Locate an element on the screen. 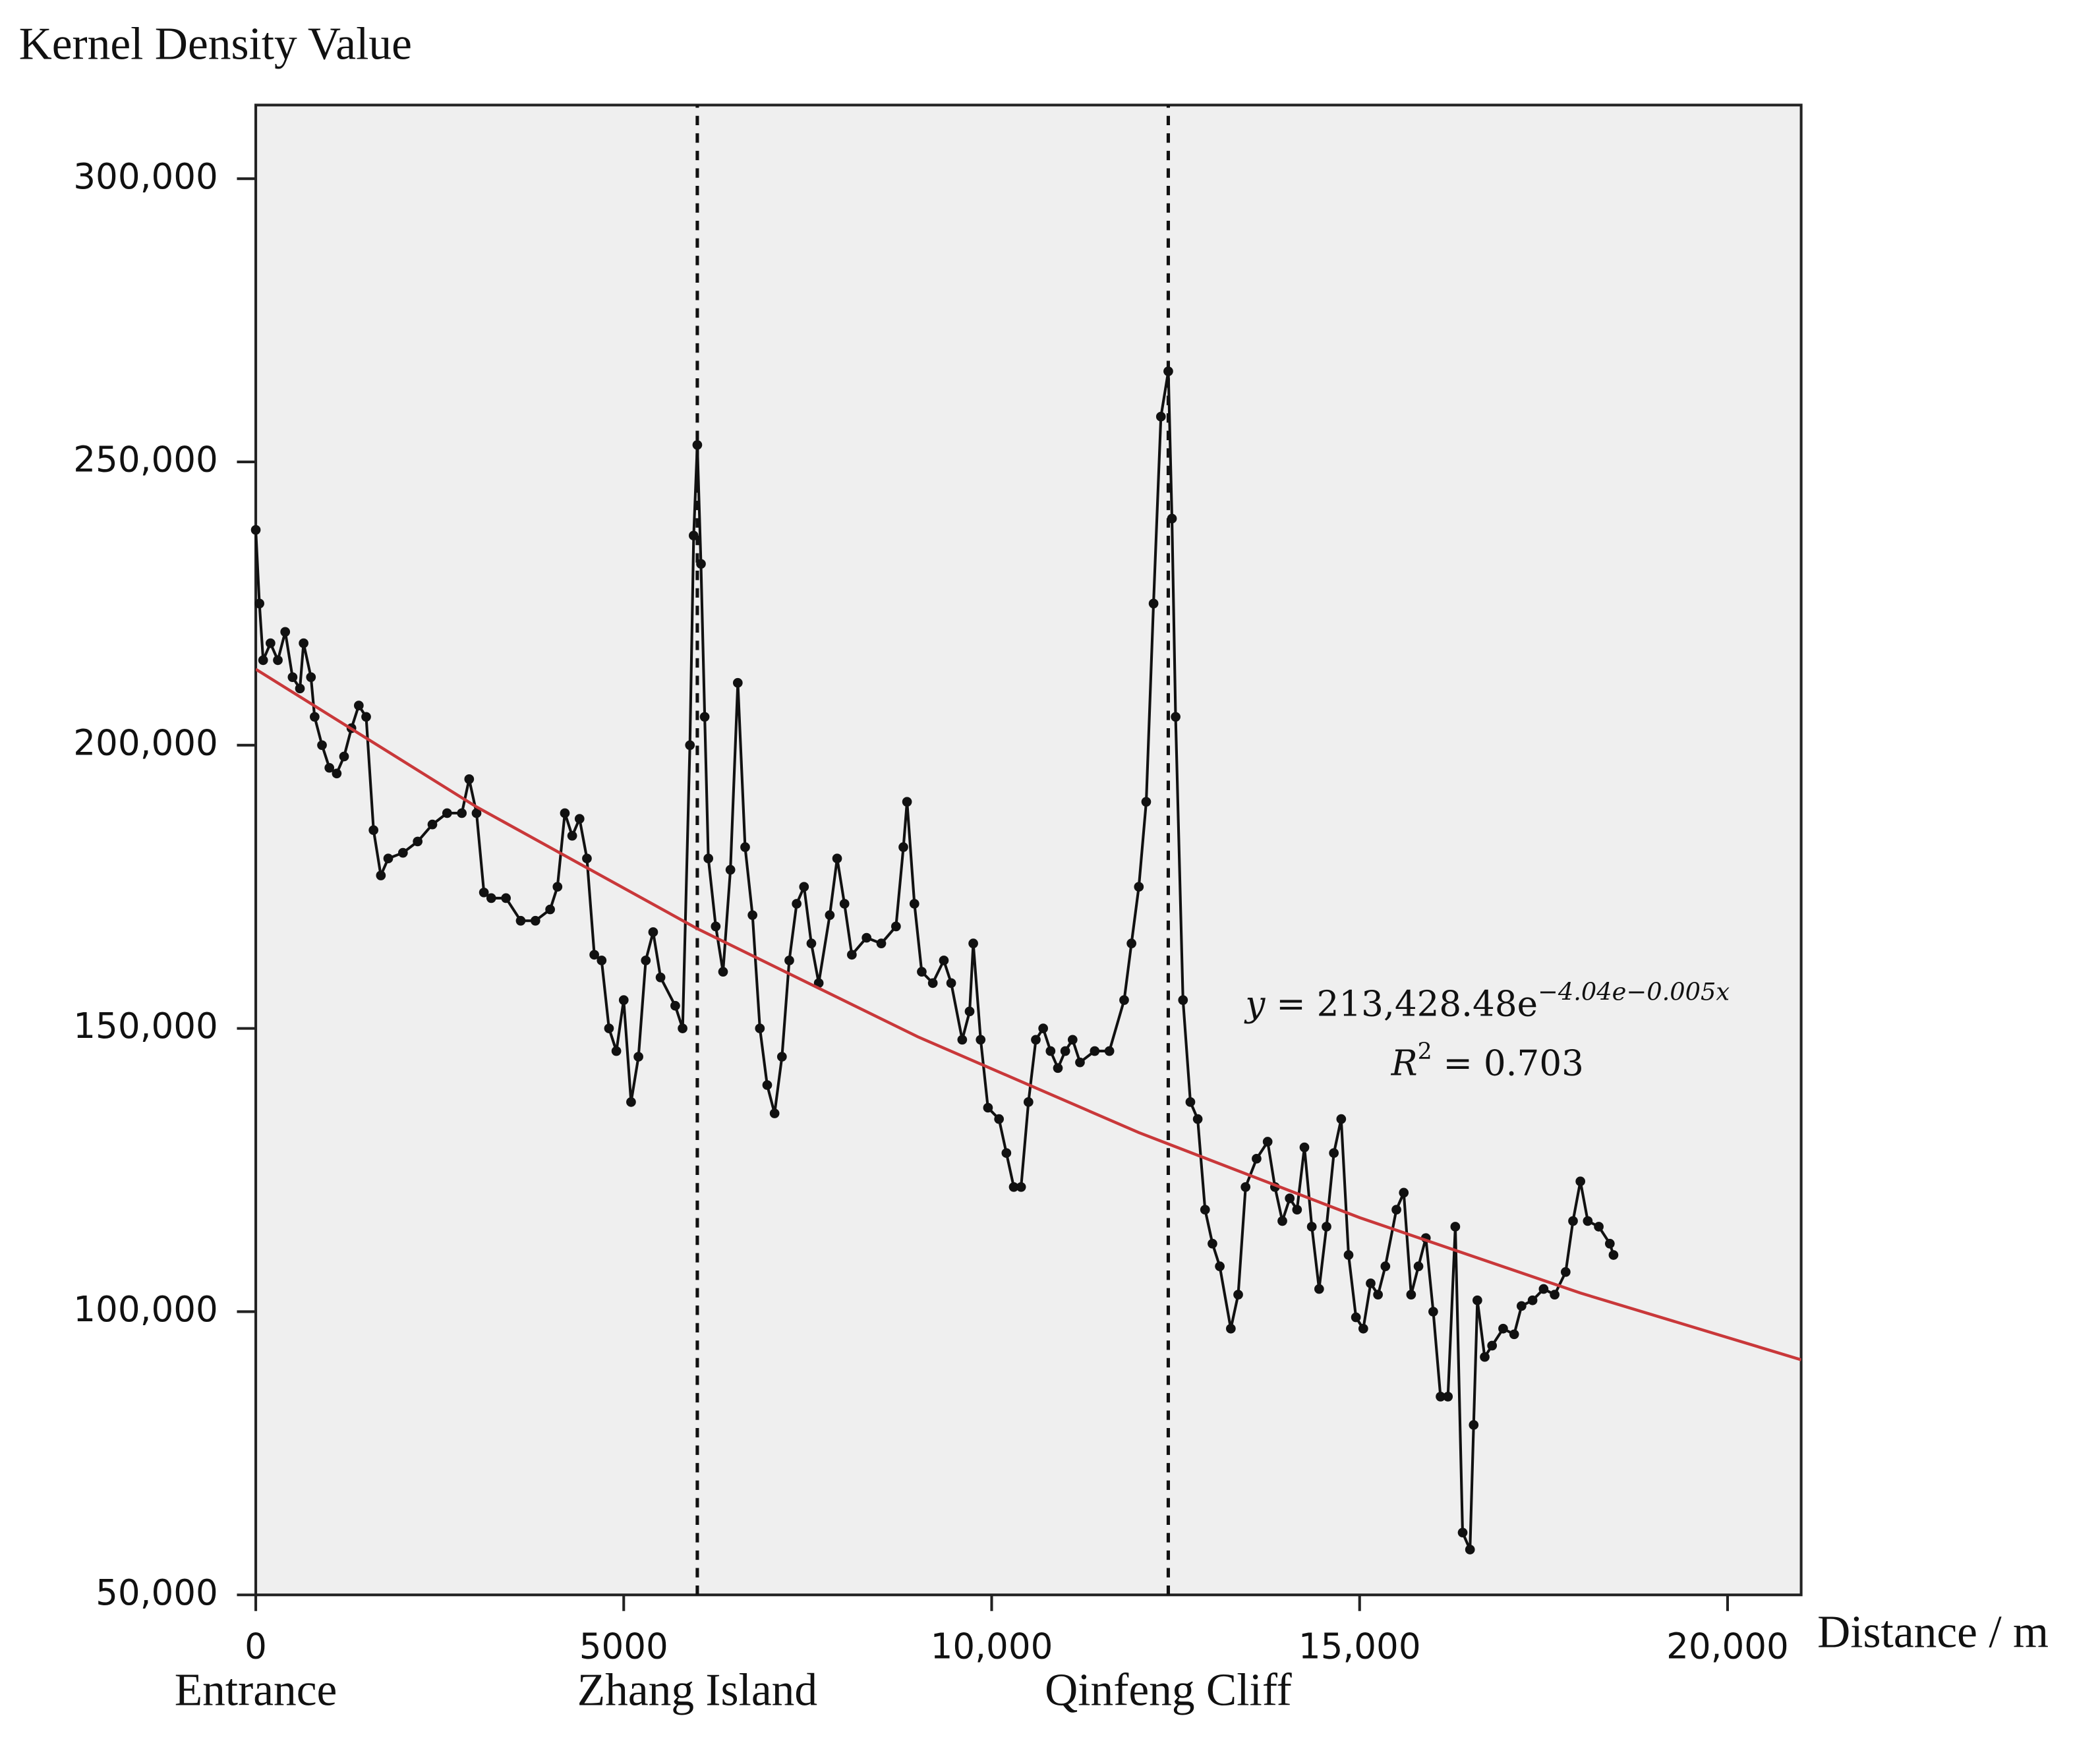 Image resolution: width=2100 pixels, height=1743 pixels. eq-lhs: y is located at coordinates (1255, 1003).